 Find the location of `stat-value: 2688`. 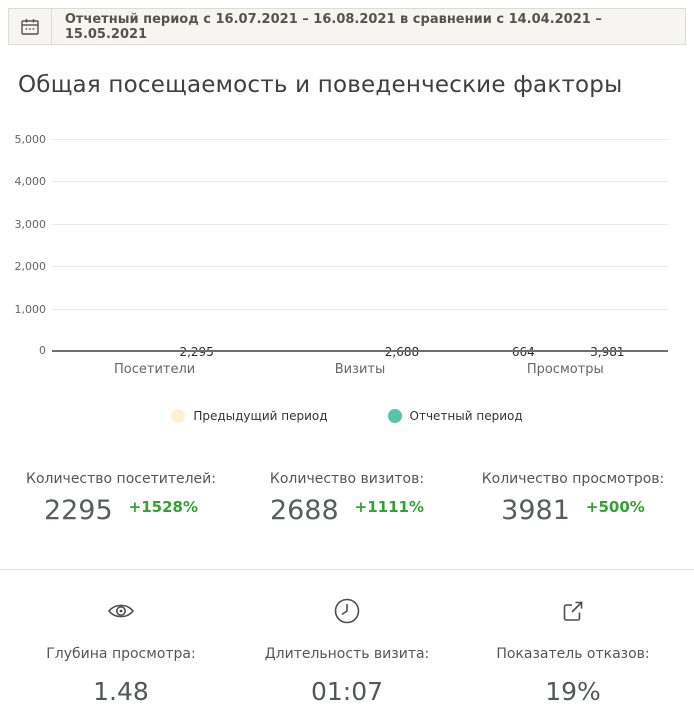

stat-value: 2688 is located at coordinates (304, 510).